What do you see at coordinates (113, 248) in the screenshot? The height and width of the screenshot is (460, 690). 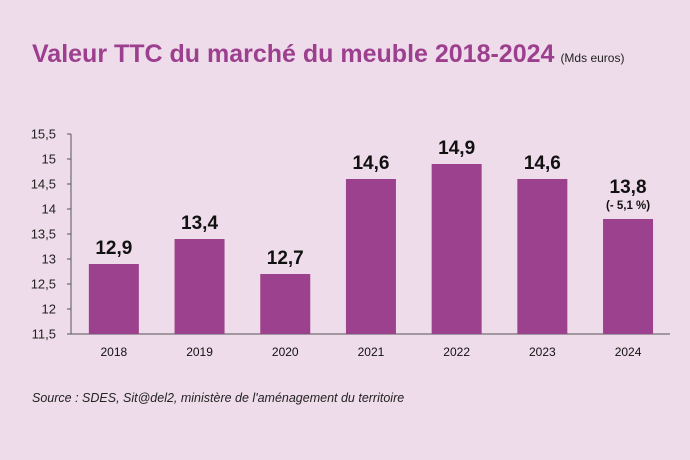 I see `data-label: 12,9` at bounding box center [113, 248].